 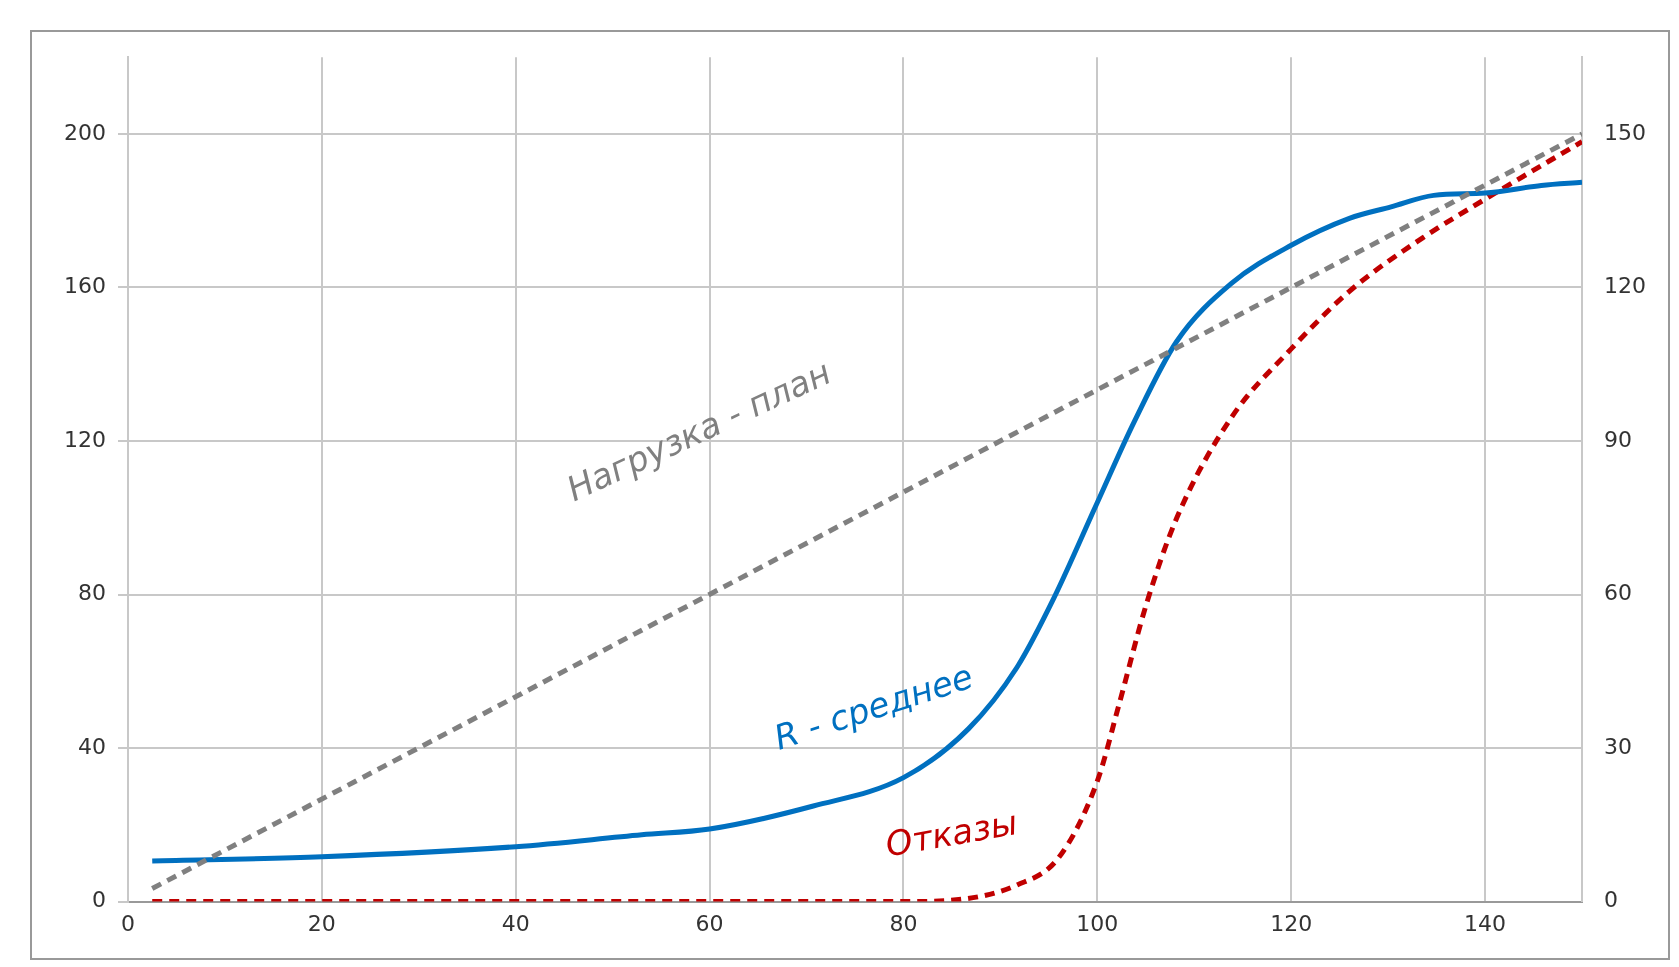 I want to click on y2-tick-label: 60, so click(x=1618, y=593).